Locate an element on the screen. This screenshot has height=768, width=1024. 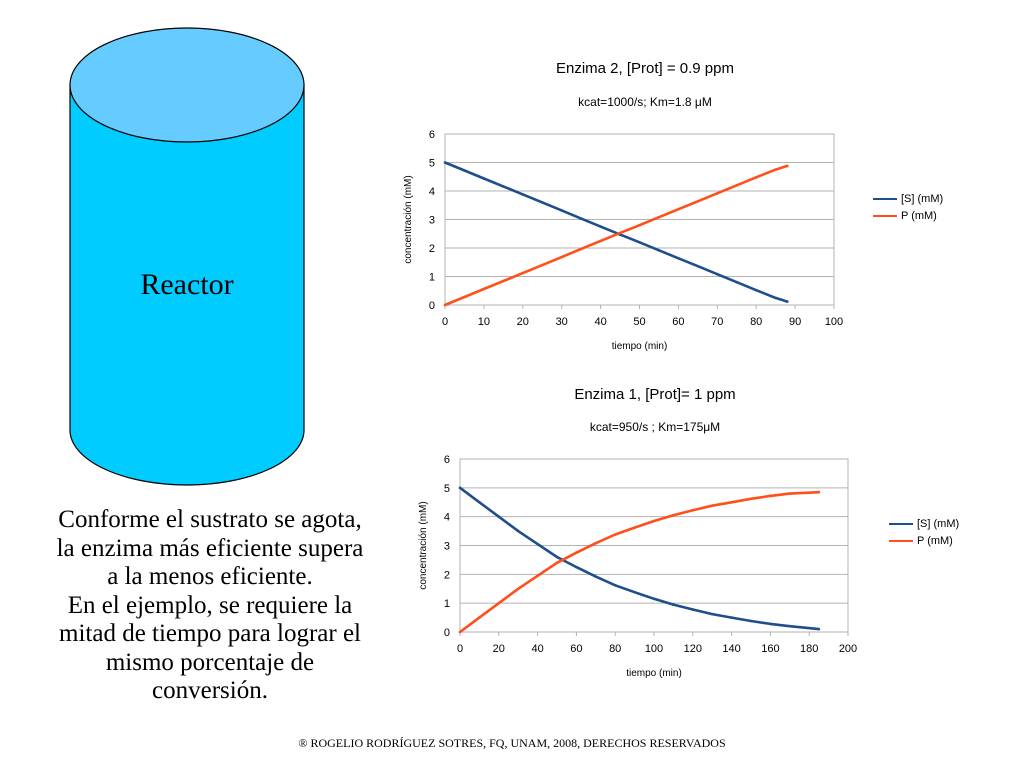
series-line-p is located at coordinates (639, 562).